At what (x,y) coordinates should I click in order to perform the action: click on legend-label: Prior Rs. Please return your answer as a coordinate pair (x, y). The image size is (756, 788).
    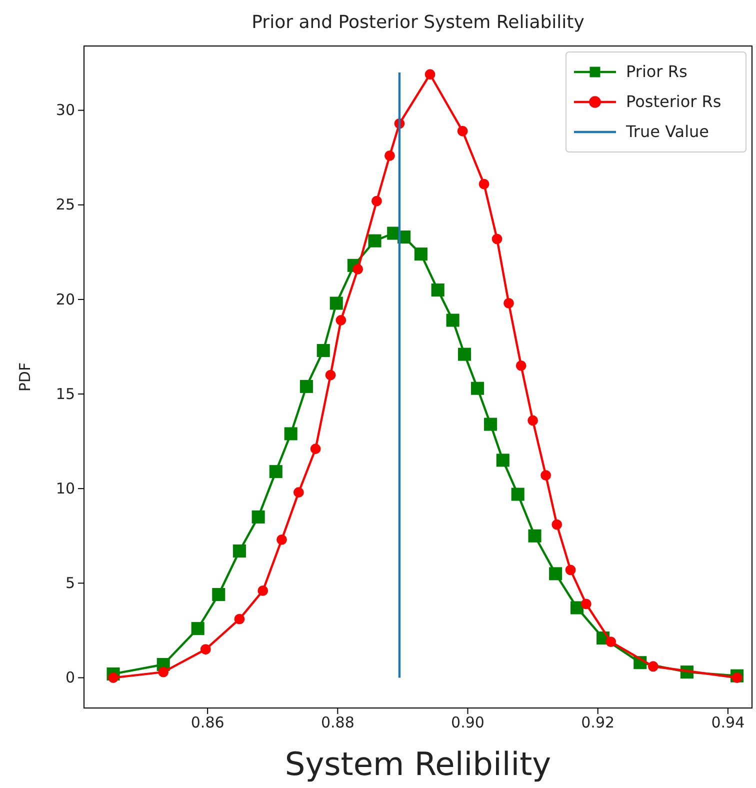
    Looking at the image, I should click on (657, 71).